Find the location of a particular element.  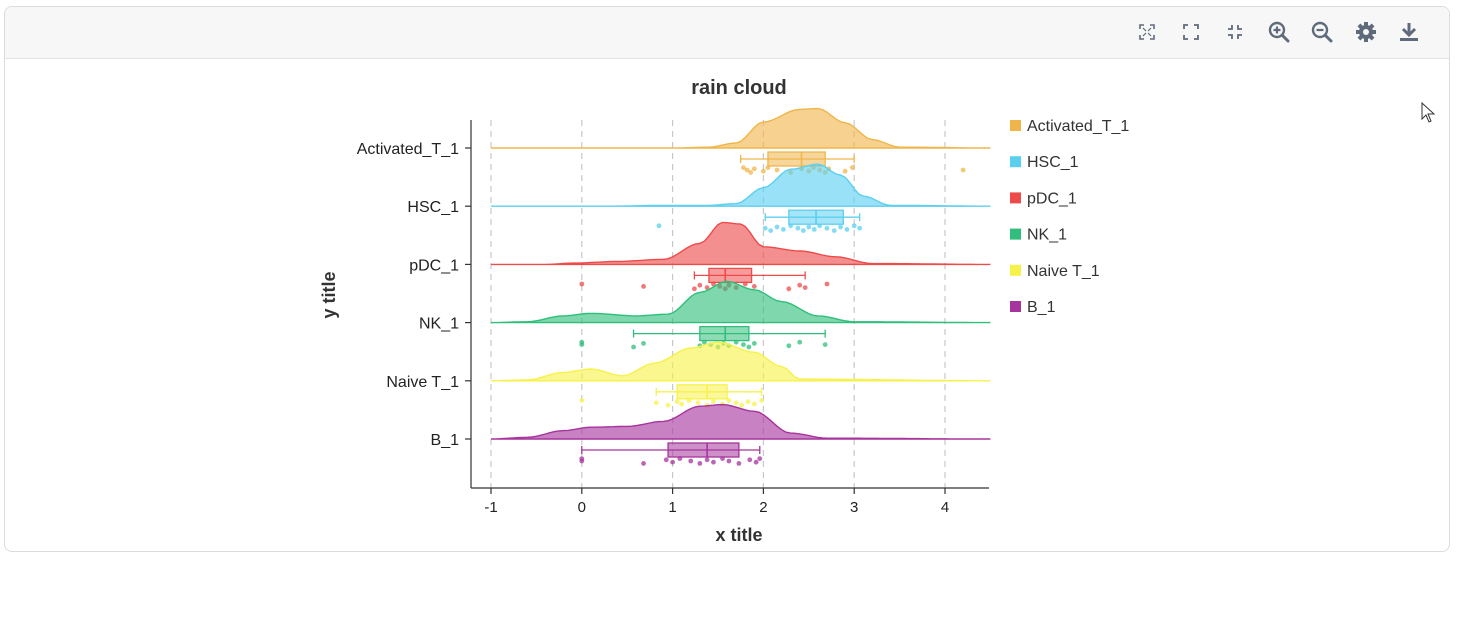

legend: Activated_T_1 HSC_1 pDC_1 NK_1 Naive T_1 B_1 is located at coordinates (1069, 217).